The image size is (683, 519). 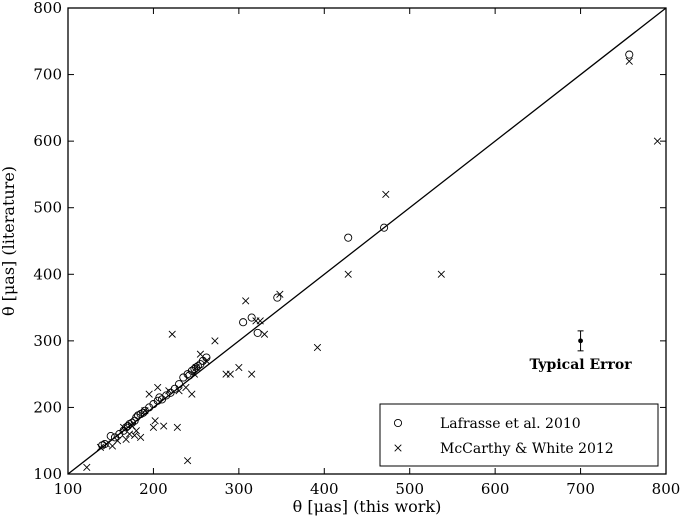 What do you see at coordinates (153, 489) in the screenshot?
I see `x-tick-label: 200` at bounding box center [153, 489].